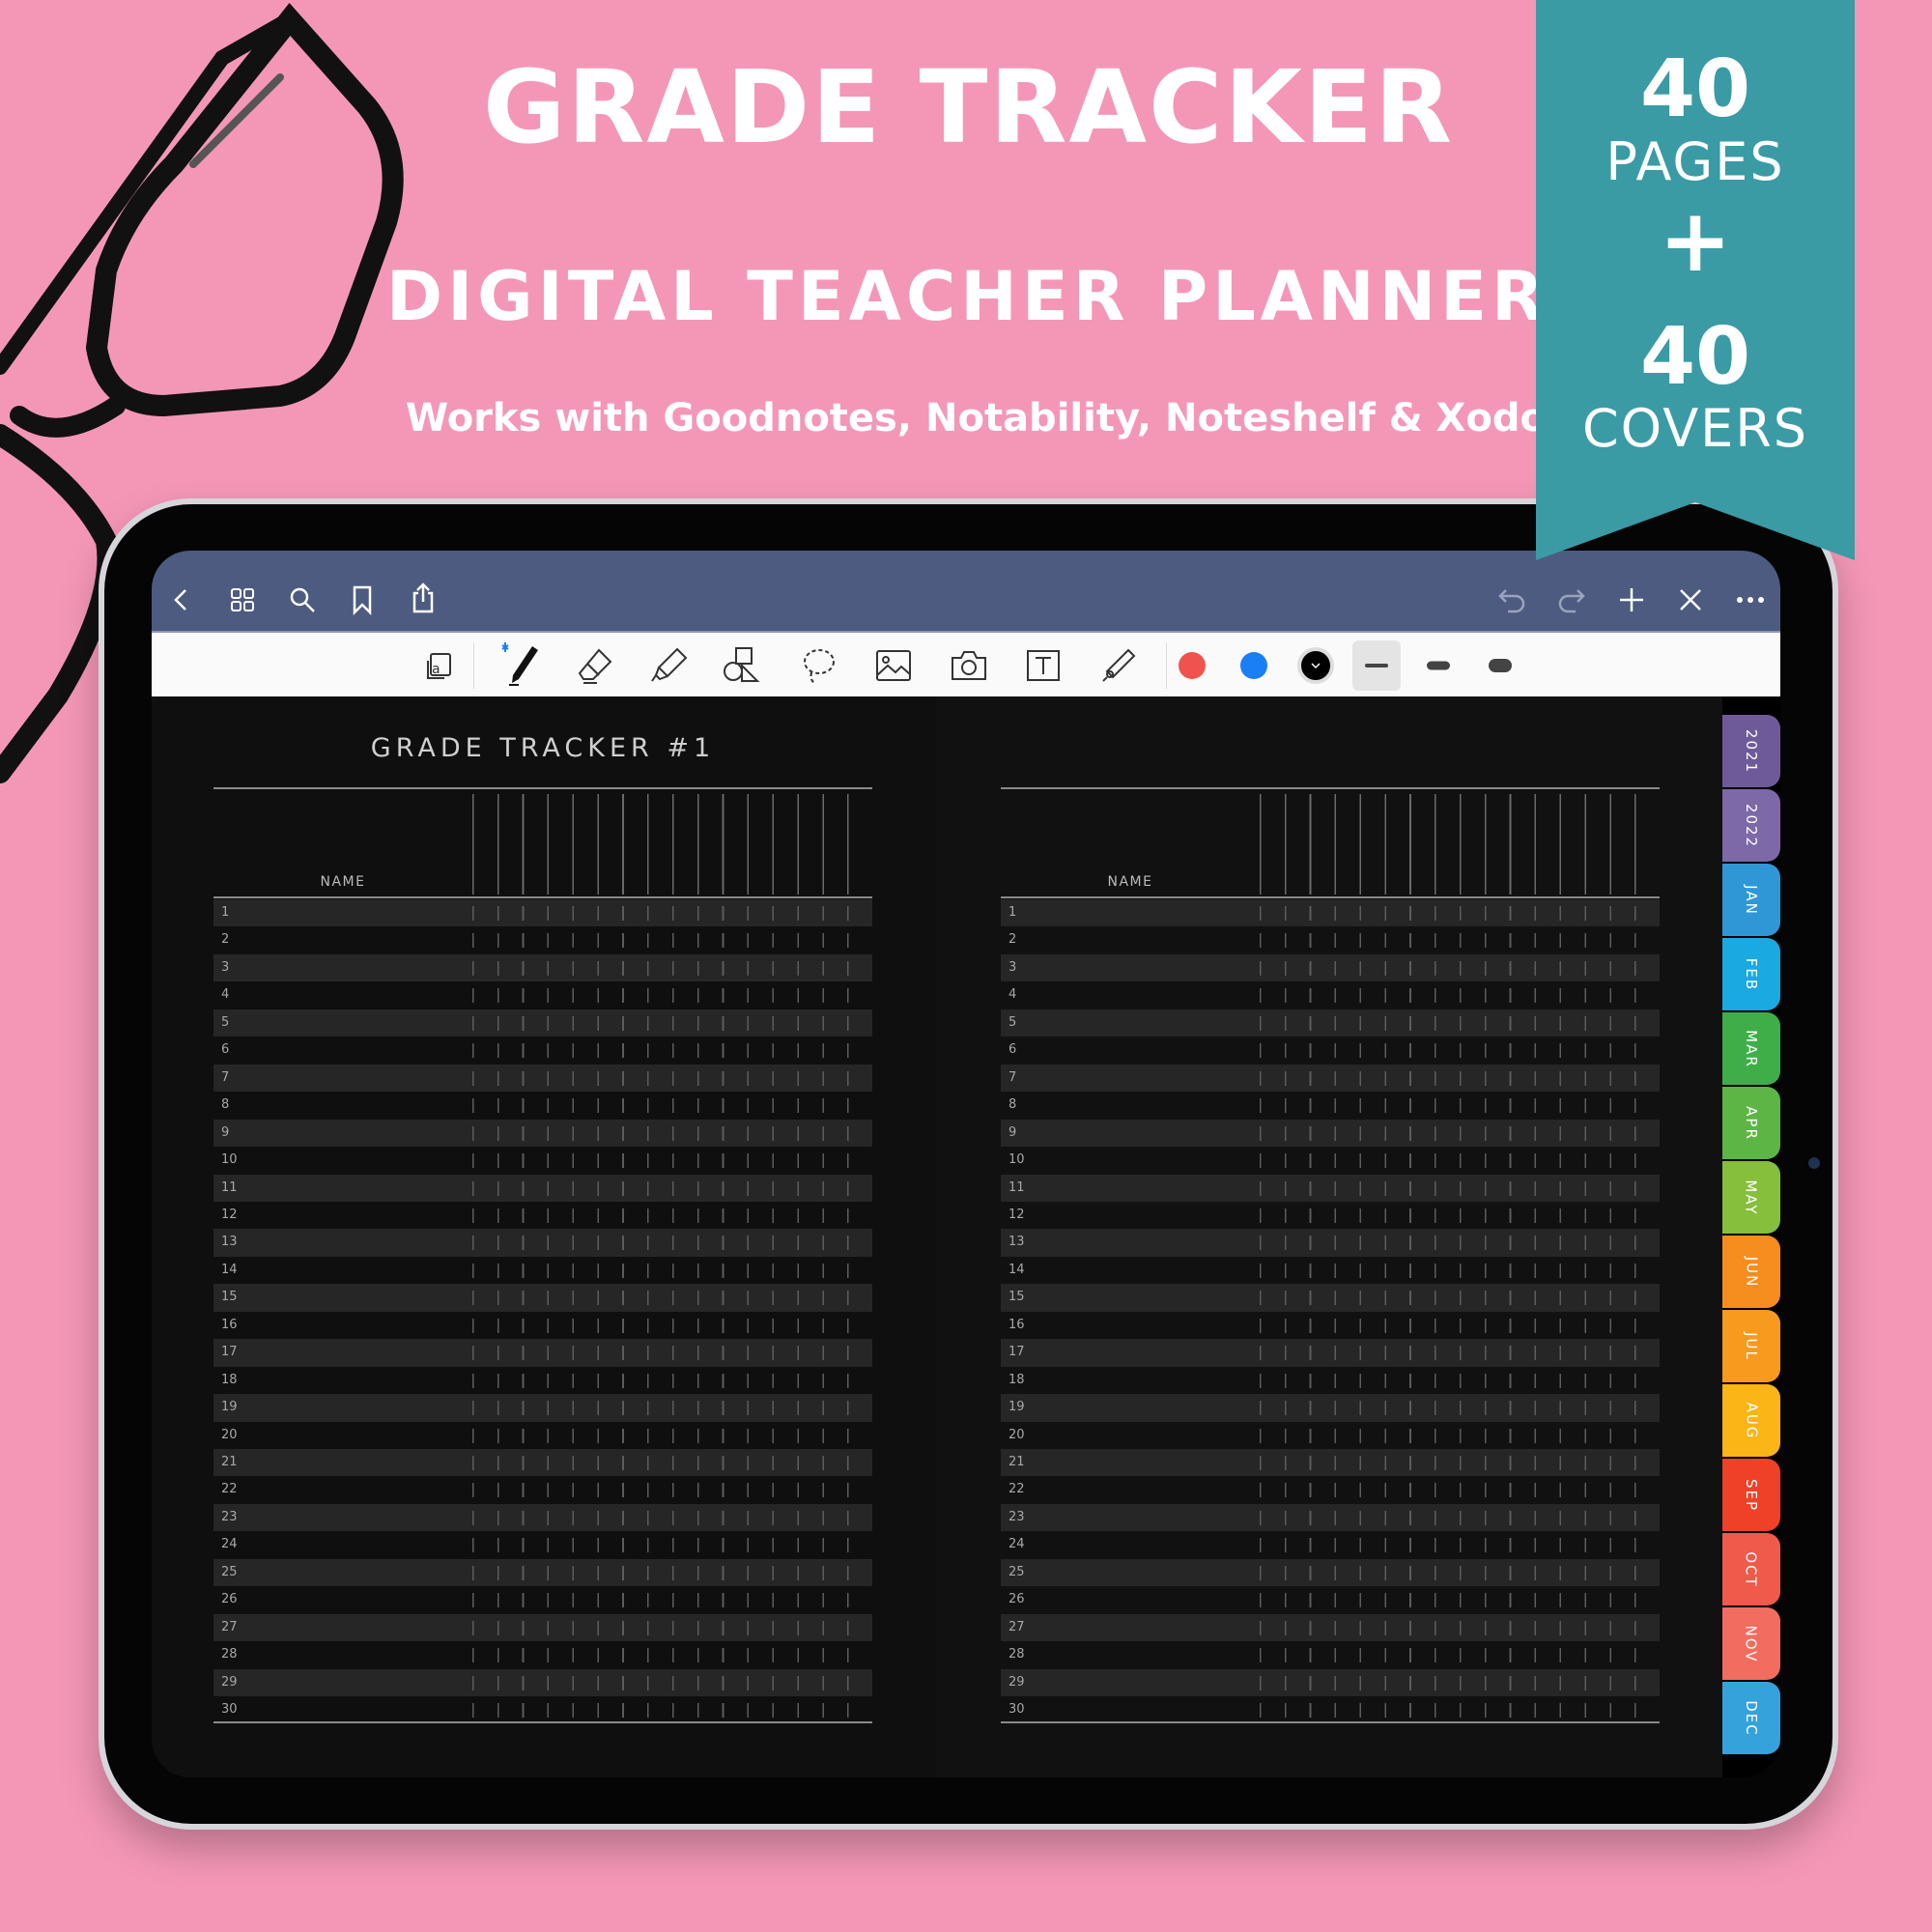  Describe the element at coordinates (1751, 751) in the screenshot. I see `tab-2021: 2021` at that location.